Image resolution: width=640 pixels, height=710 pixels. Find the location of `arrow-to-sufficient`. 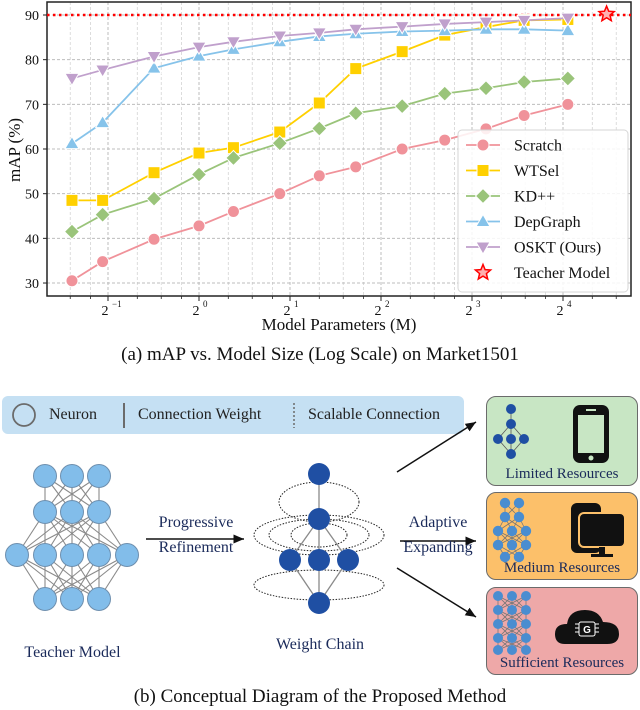

arrow-to-sufficient is located at coordinates (436, 592).